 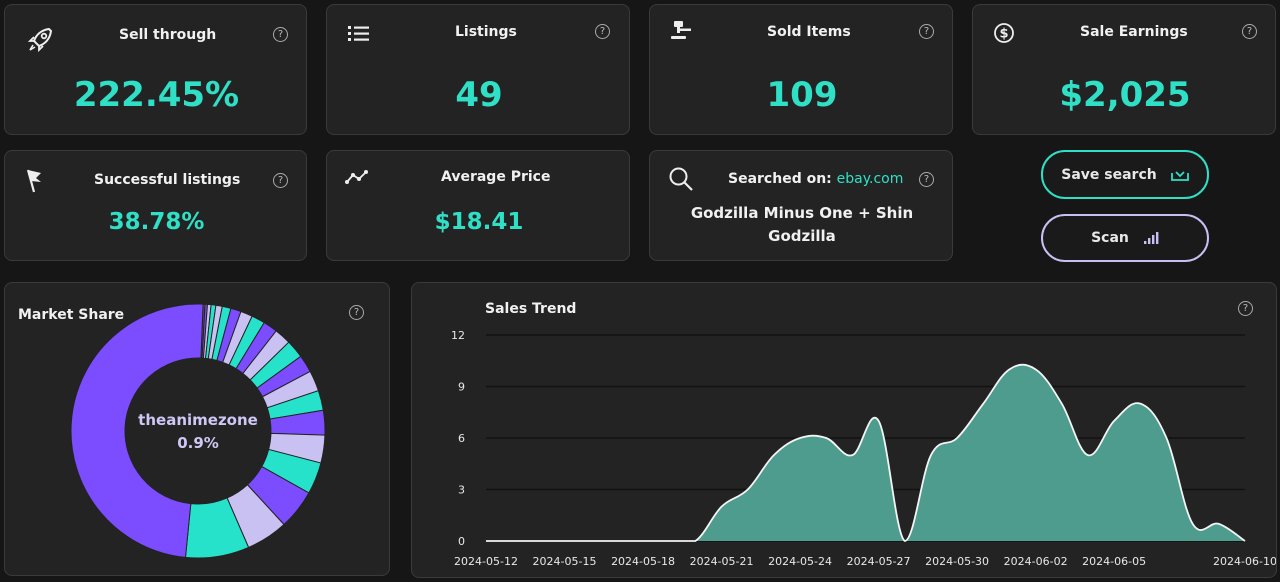 I want to click on sell-through-title: Sell through, so click(x=168, y=35).